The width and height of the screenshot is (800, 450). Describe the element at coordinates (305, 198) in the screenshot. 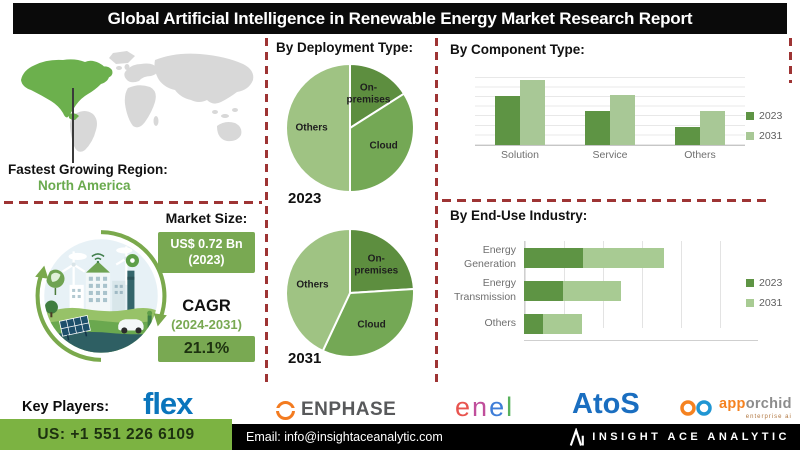

I see `deployment-pie-2023-year: 2023` at that location.